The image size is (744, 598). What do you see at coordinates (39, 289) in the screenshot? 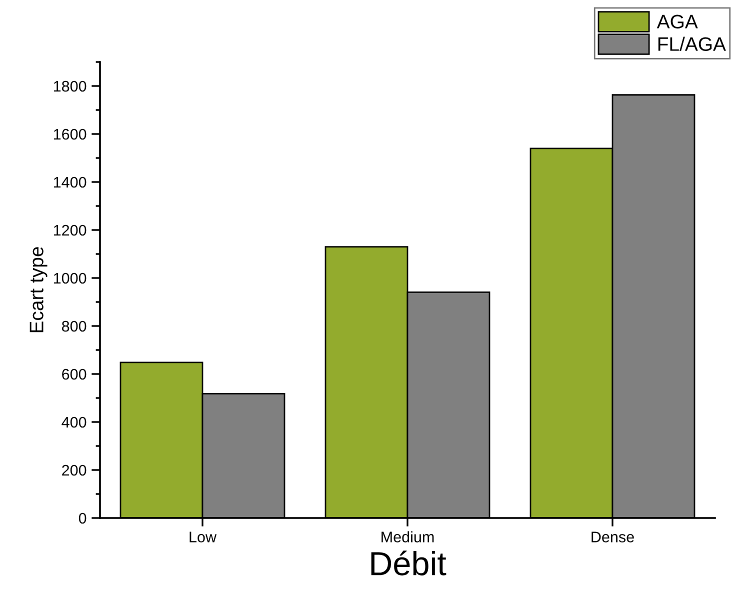
I see `y-axis-title: Ecart type` at bounding box center [39, 289].